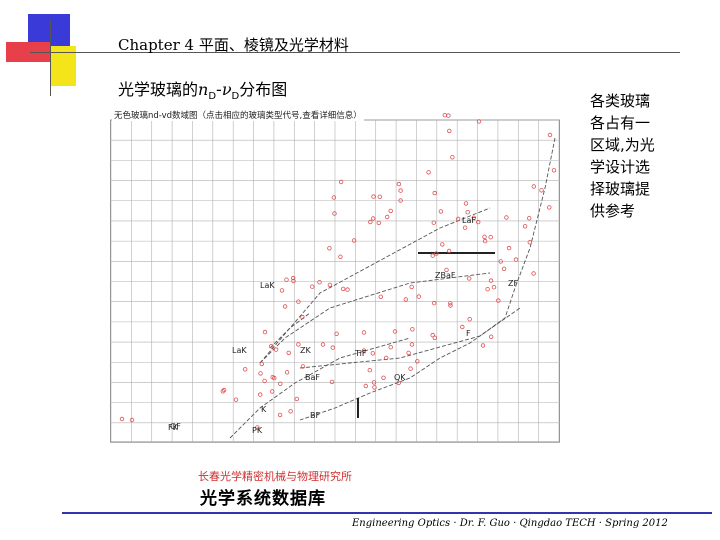  I want to click on region-label-bf: BF, so click(315, 415).